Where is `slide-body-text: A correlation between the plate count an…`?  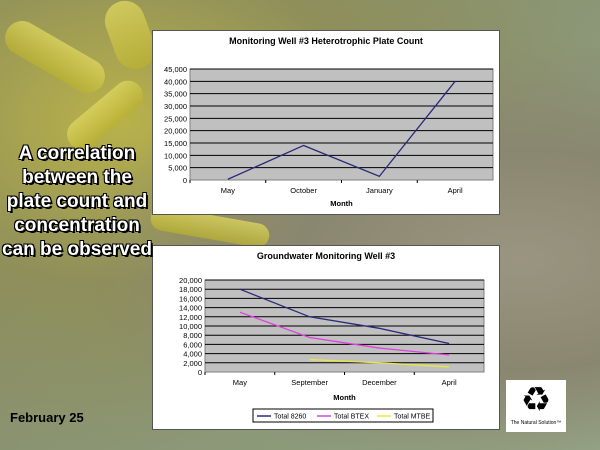 slide-body-text: A correlation between the plate count an… is located at coordinates (77, 201).